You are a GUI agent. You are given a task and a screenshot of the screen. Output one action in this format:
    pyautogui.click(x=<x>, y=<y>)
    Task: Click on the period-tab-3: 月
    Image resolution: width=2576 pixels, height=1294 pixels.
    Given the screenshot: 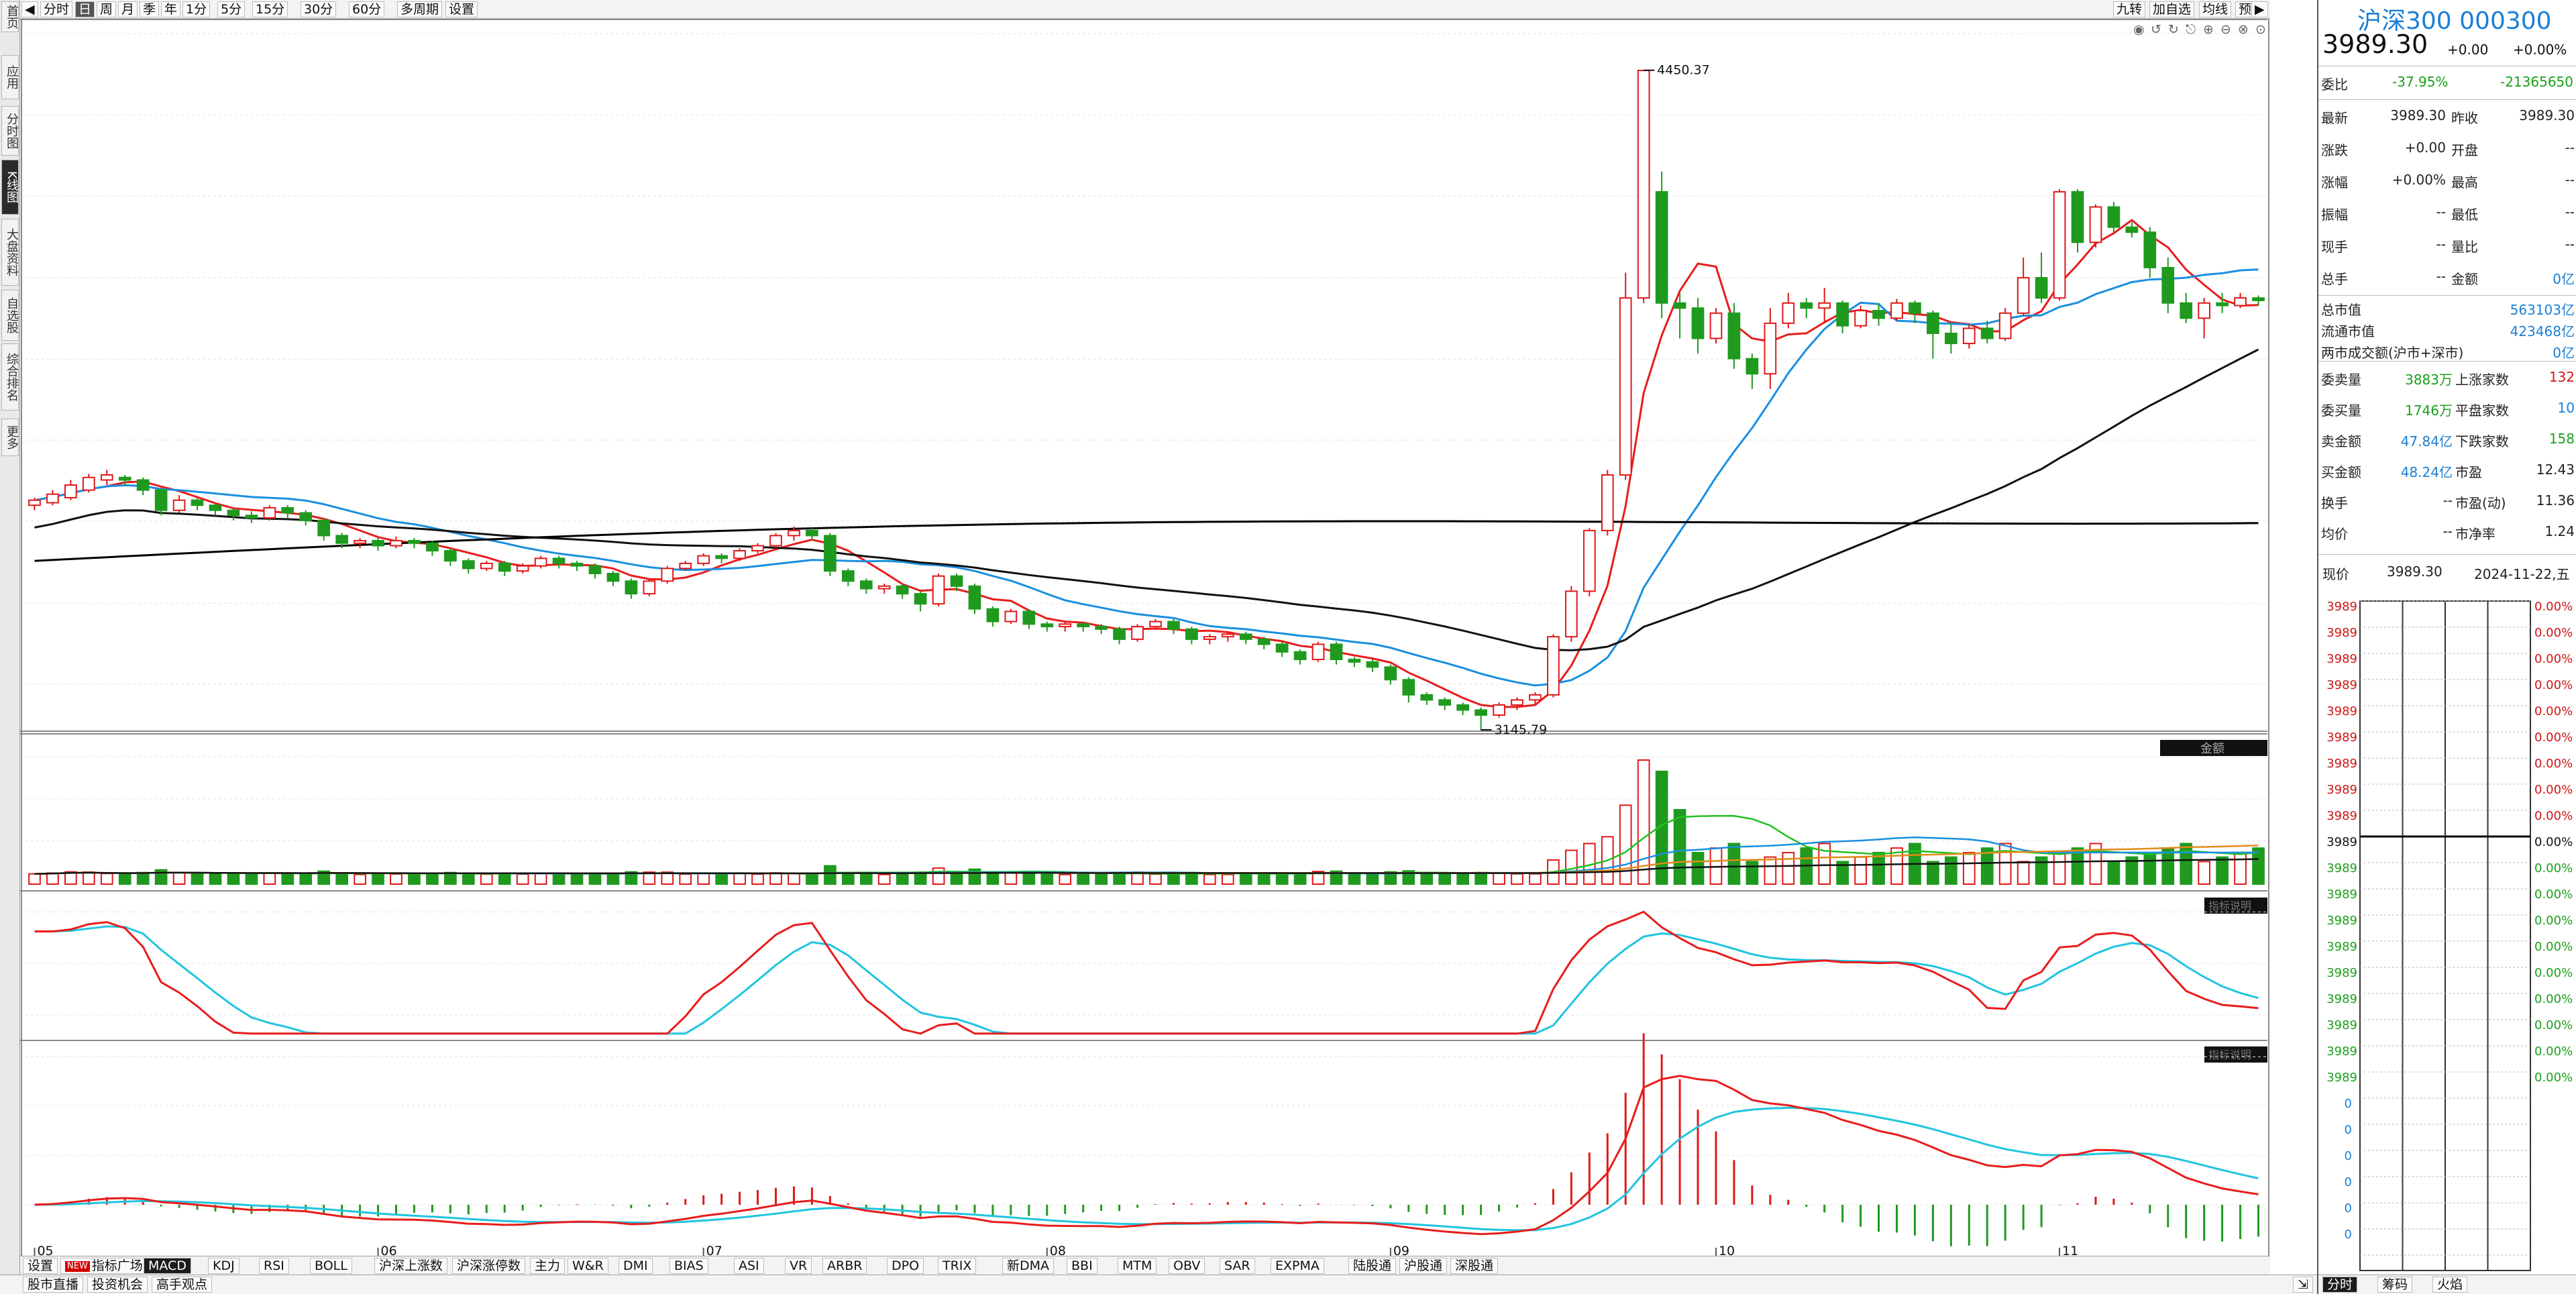 What is the action you would take?
    pyautogui.click(x=128, y=9)
    